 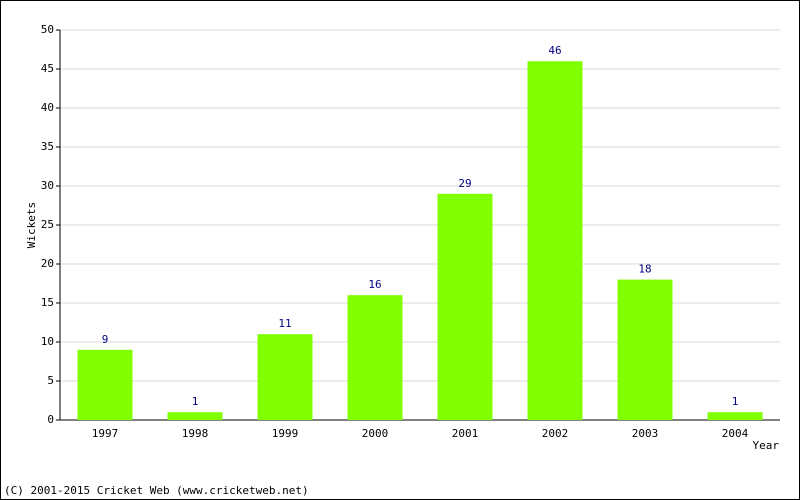 What do you see at coordinates (464, 183) in the screenshot?
I see `data-label: 29` at bounding box center [464, 183].